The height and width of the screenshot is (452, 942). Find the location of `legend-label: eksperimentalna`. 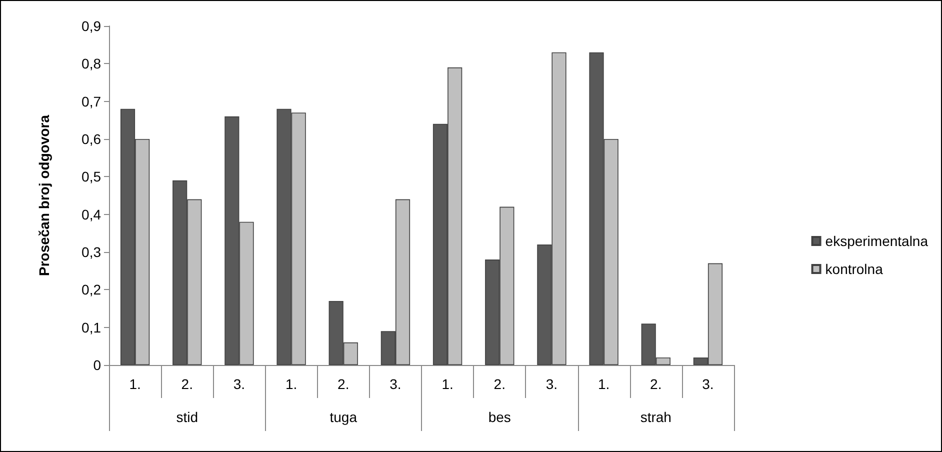

legend-label: eksperimentalna is located at coordinates (876, 241).